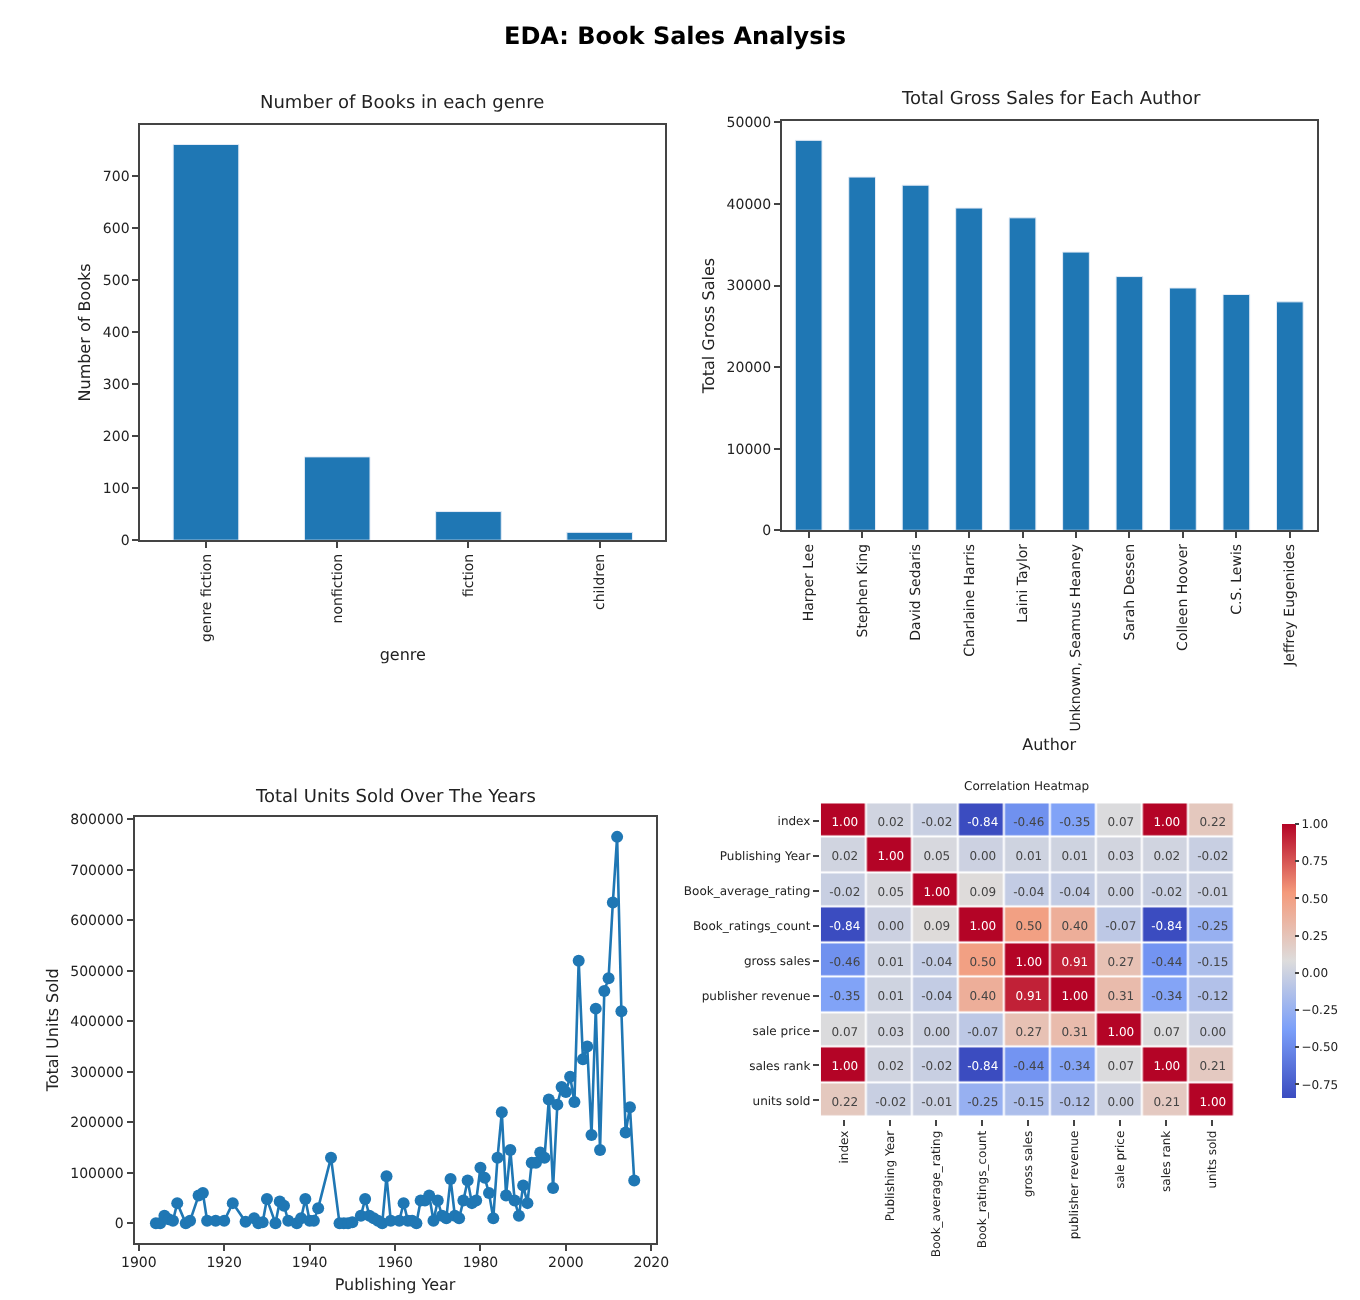 Image resolution: width=1360 pixels, height=1300 pixels. I want to click on chart-title: Number of Books in each genre, so click(403, 104).